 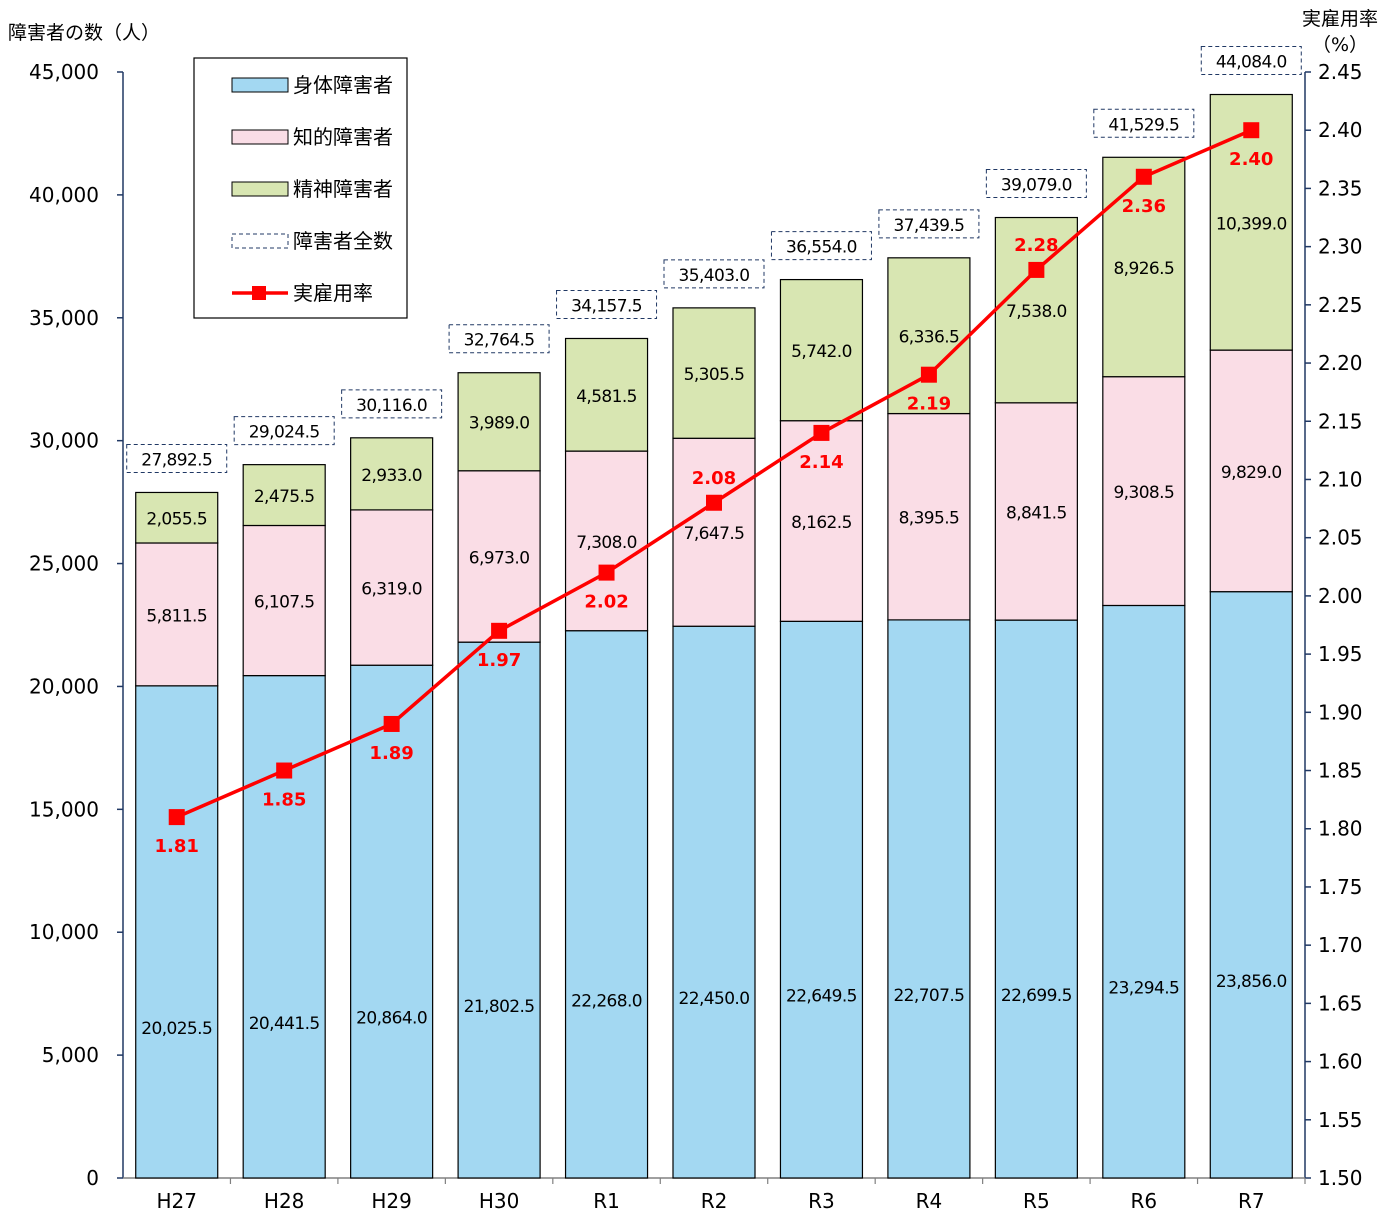 What do you see at coordinates (929, 519) in the screenshot?
I see `bar-value-label-series-2: 8,395.5` at bounding box center [929, 519].